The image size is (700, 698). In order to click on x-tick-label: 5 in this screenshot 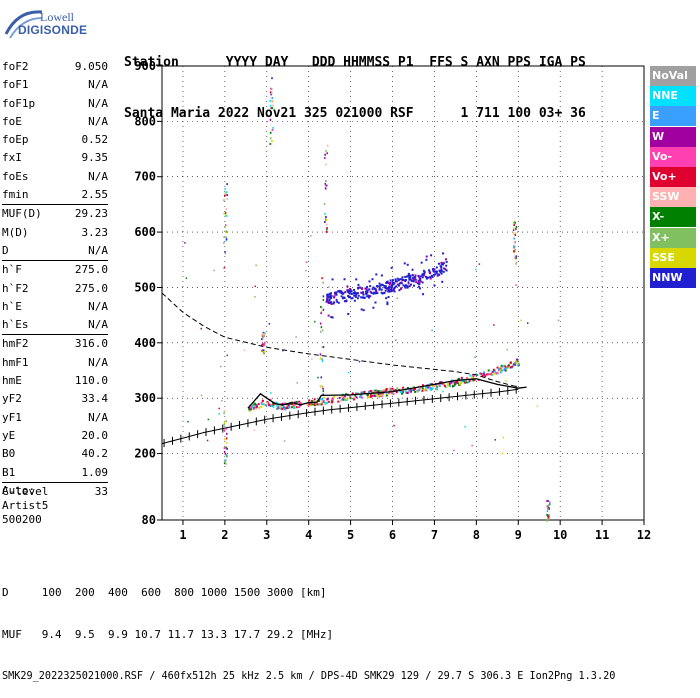, I will do `click(350, 535)`.